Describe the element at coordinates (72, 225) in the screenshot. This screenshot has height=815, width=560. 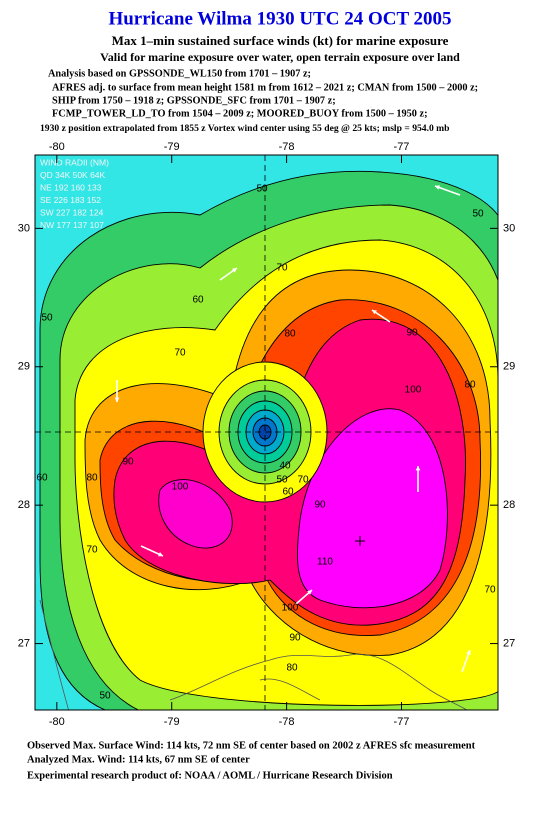
I see `wind-radii-line: NW 177 137 107` at that location.